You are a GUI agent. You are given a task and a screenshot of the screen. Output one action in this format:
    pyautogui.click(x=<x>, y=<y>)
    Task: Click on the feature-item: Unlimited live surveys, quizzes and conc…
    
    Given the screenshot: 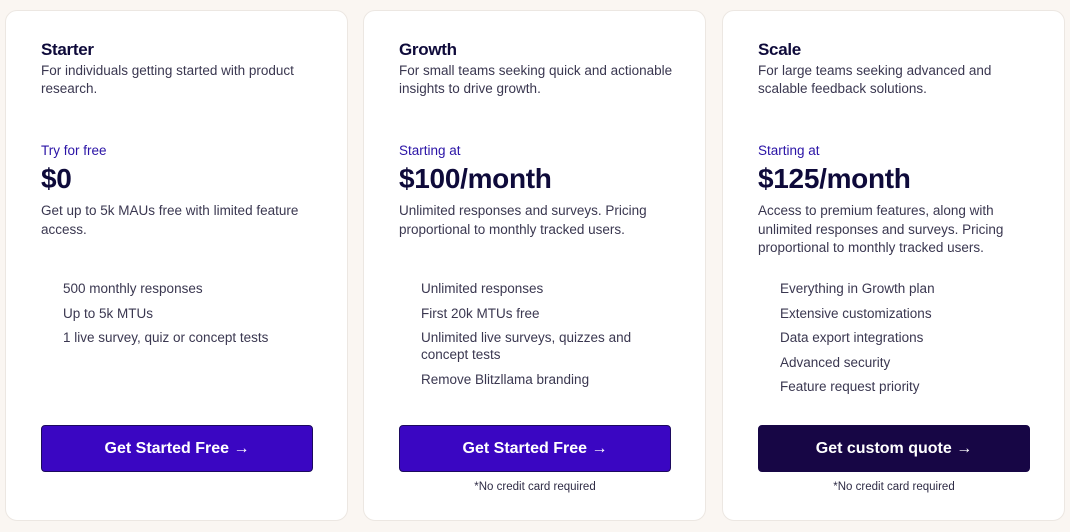 What is the action you would take?
    pyautogui.click(x=526, y=346)
    